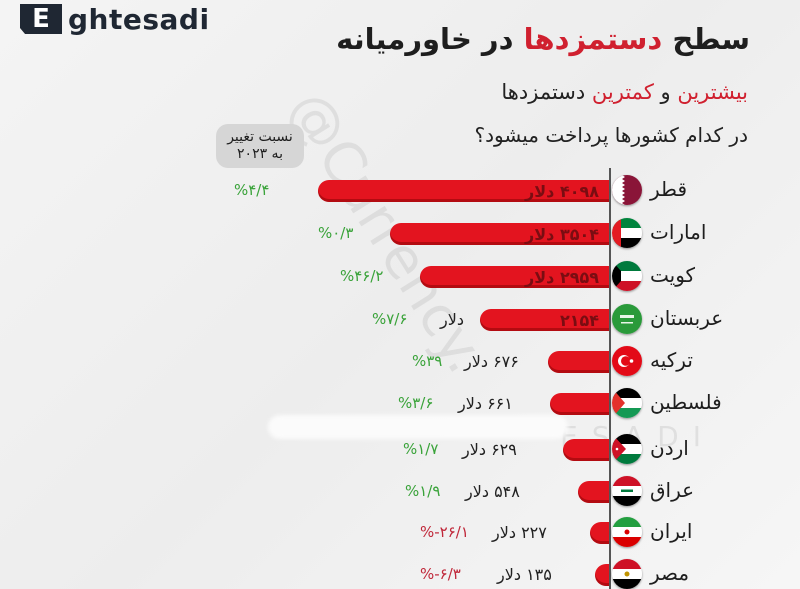 Image resolution: width=800 pixels, height=589 pixels. Describe the element at coordinates (416, 403) in the screenshot. I see `change-value: %۳/۶` at that location.